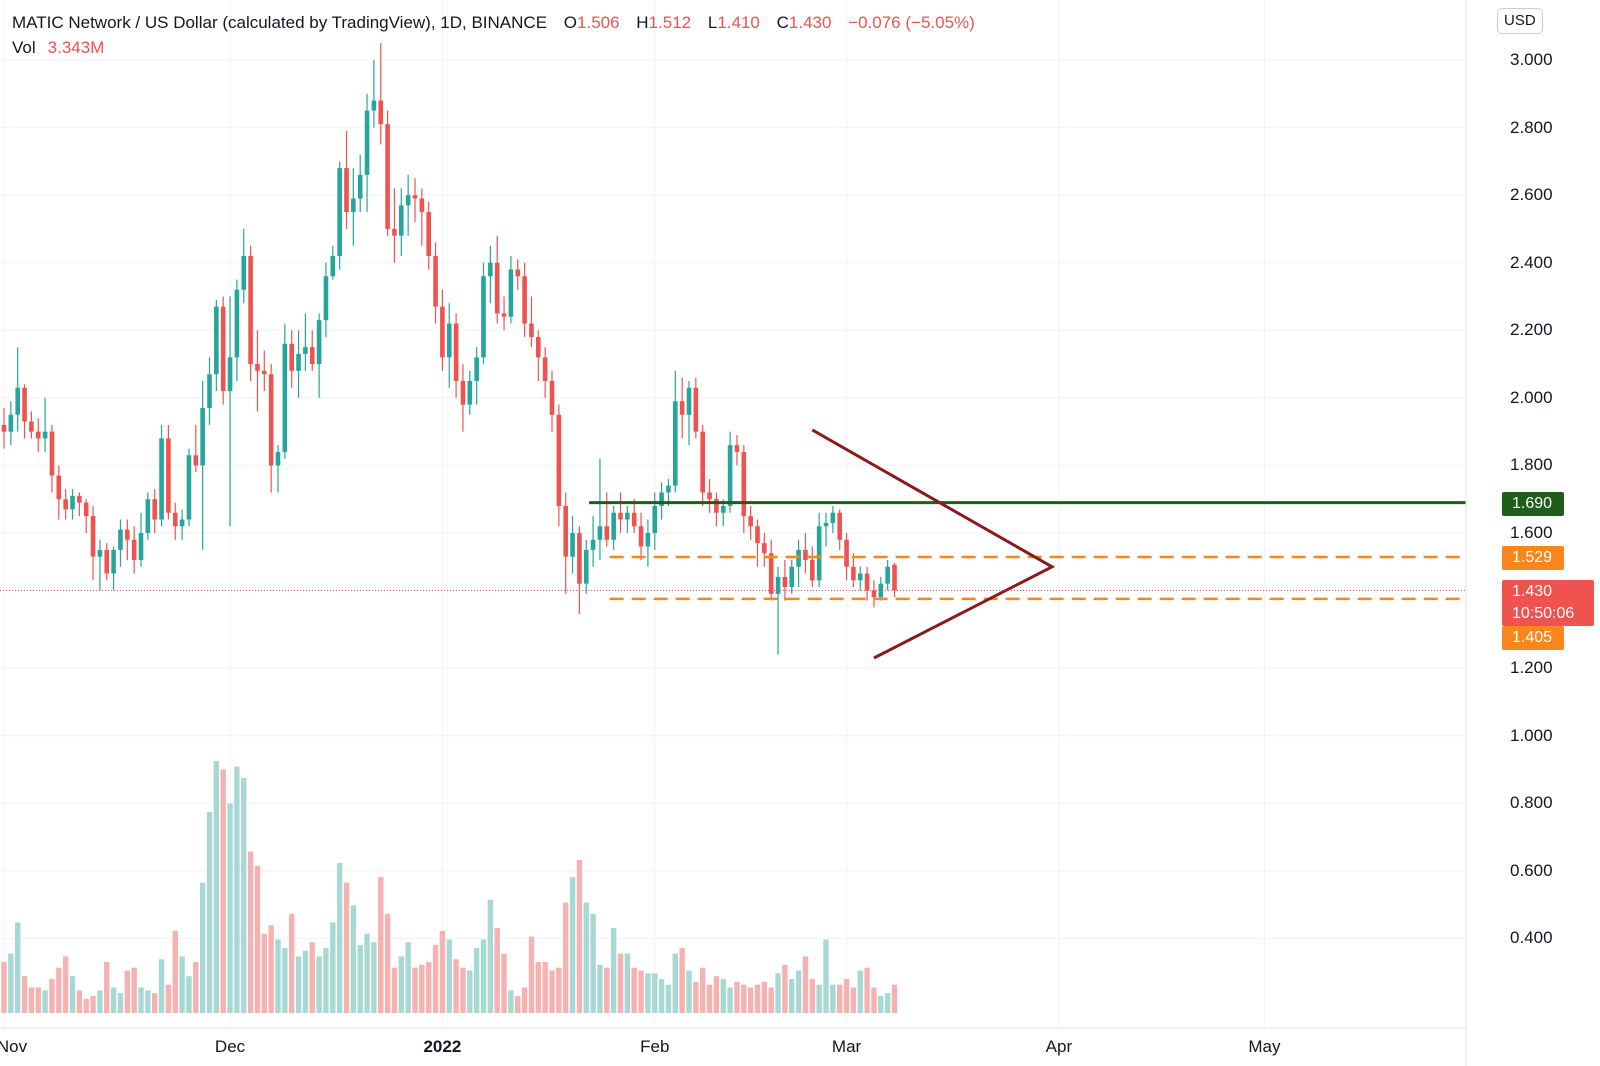 The width and height of the screenshot is (1600, 1066). Describe the element at coordinates (1520, 21) in the screenshot. I see `currency-button: USD` at that location.